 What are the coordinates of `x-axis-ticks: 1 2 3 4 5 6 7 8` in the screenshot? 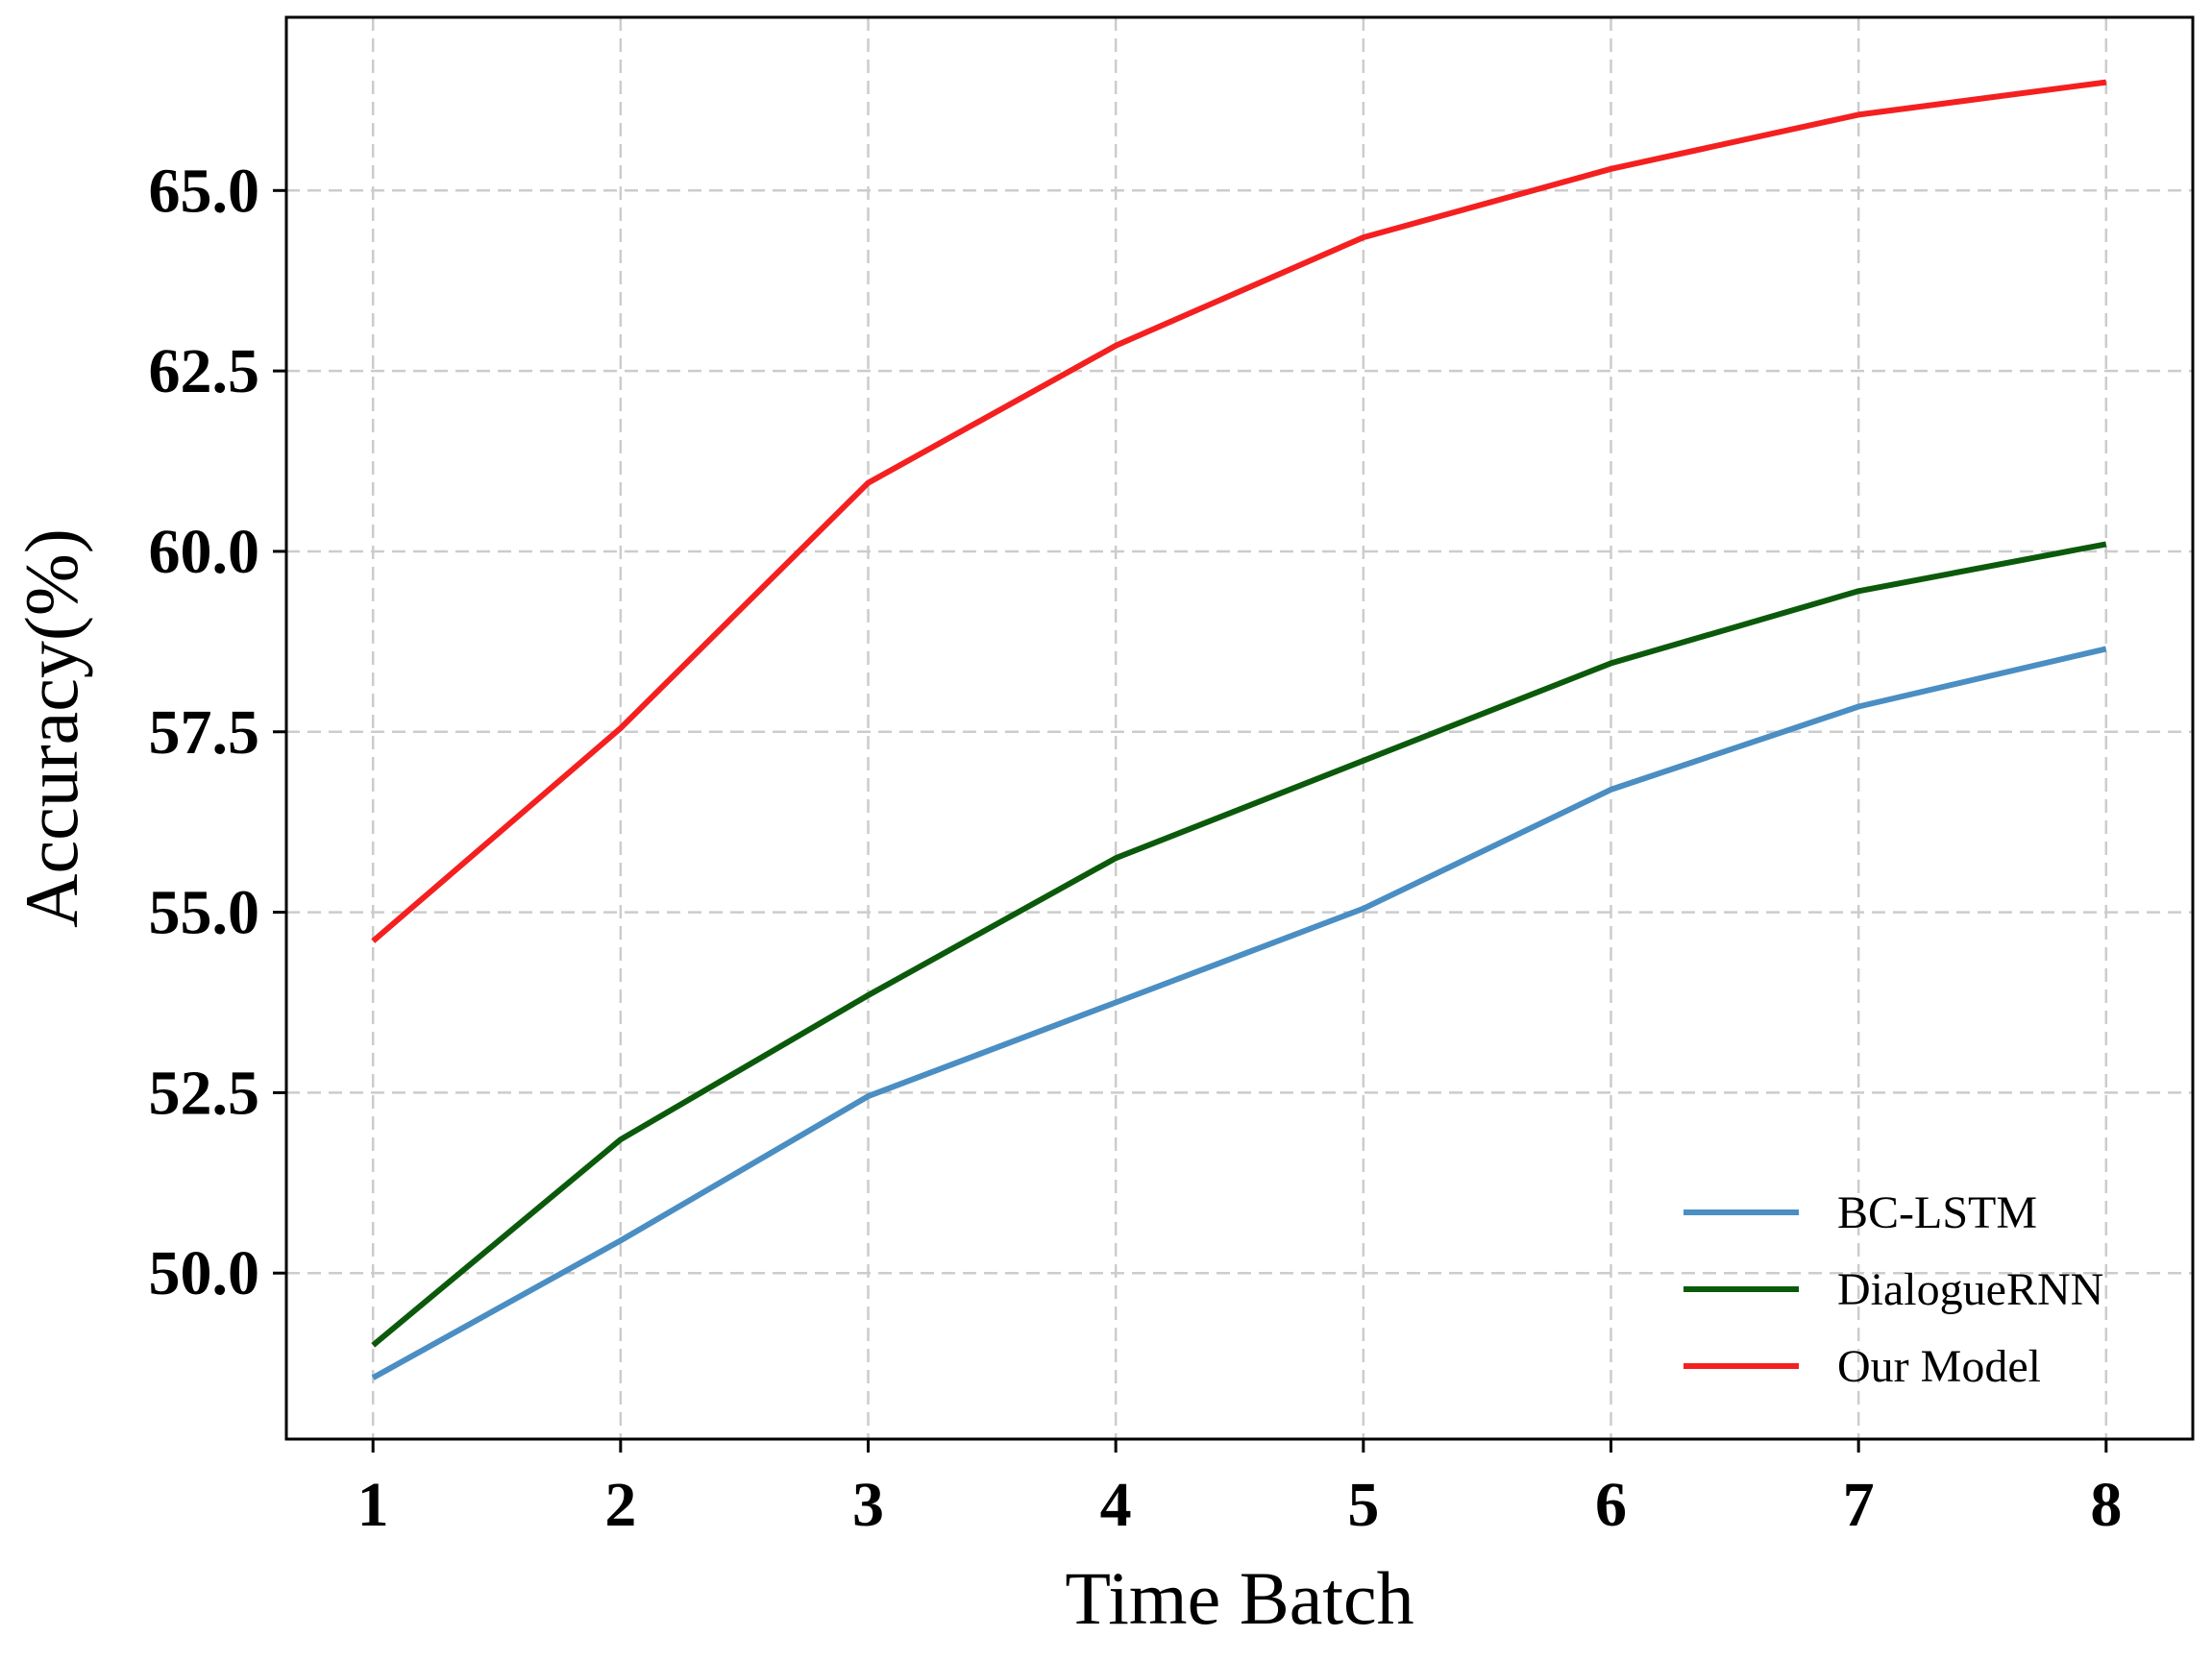 It's located at (1239, 1489).